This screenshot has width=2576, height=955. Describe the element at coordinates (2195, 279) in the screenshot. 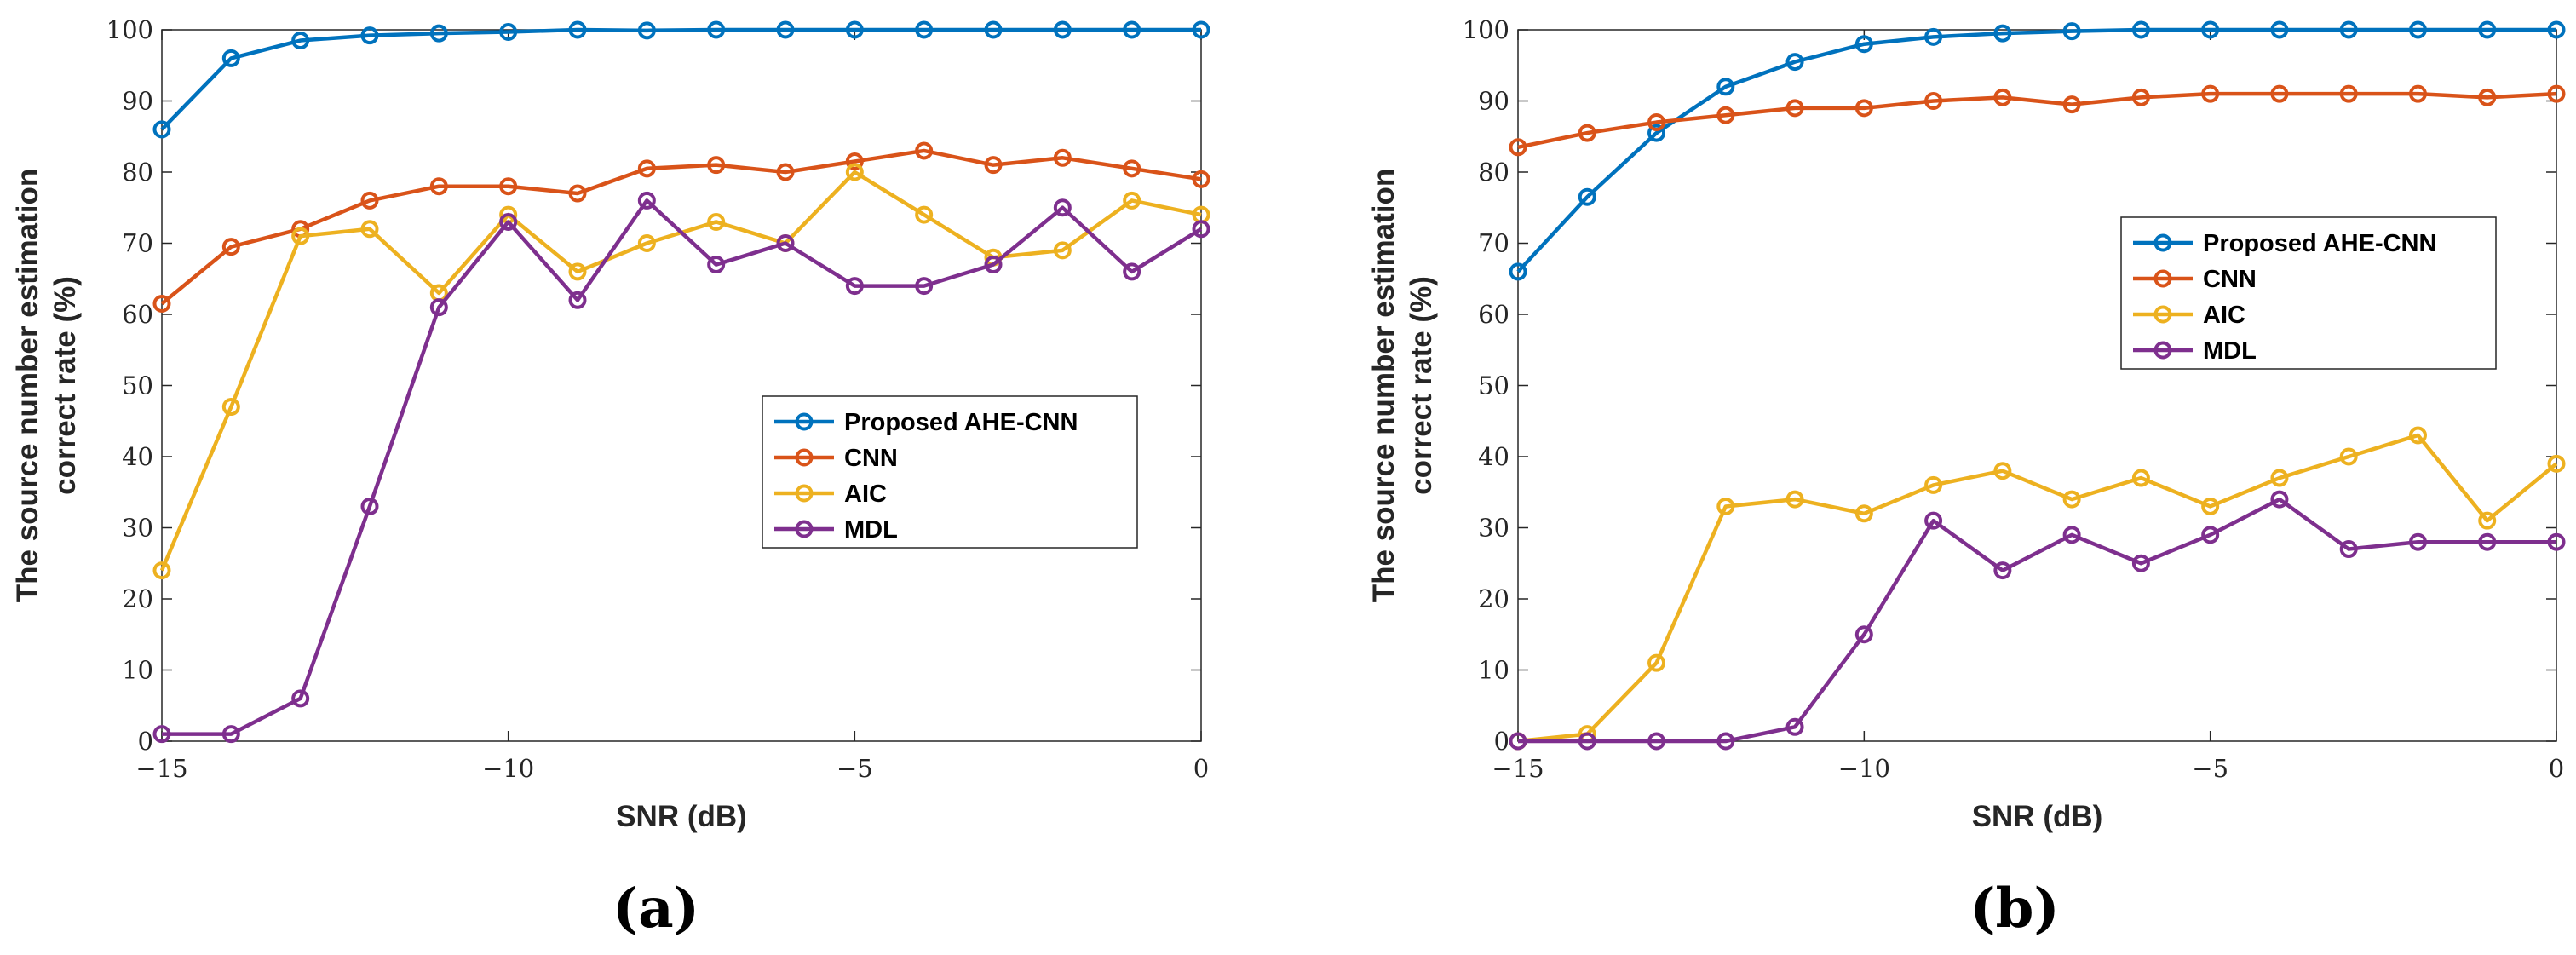

I see `legend-item: CNN` at that location.